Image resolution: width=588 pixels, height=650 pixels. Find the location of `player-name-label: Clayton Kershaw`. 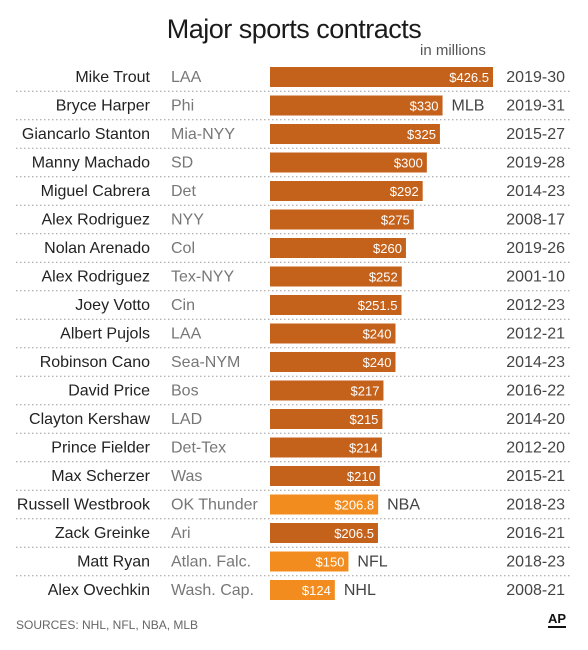

player-name-label: Clayton Kershaw is located at coordinates (89, 419).